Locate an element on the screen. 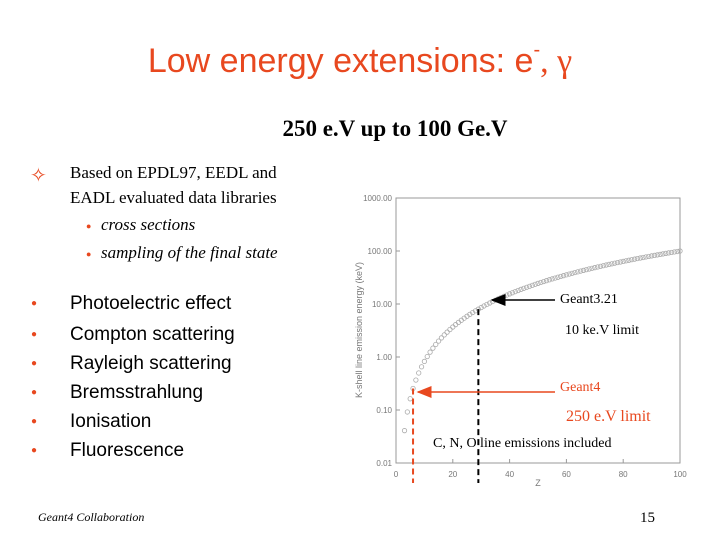 The height and width of the screenshot is (540, 720). page-number: 15 is located at coordinates (647, 518).